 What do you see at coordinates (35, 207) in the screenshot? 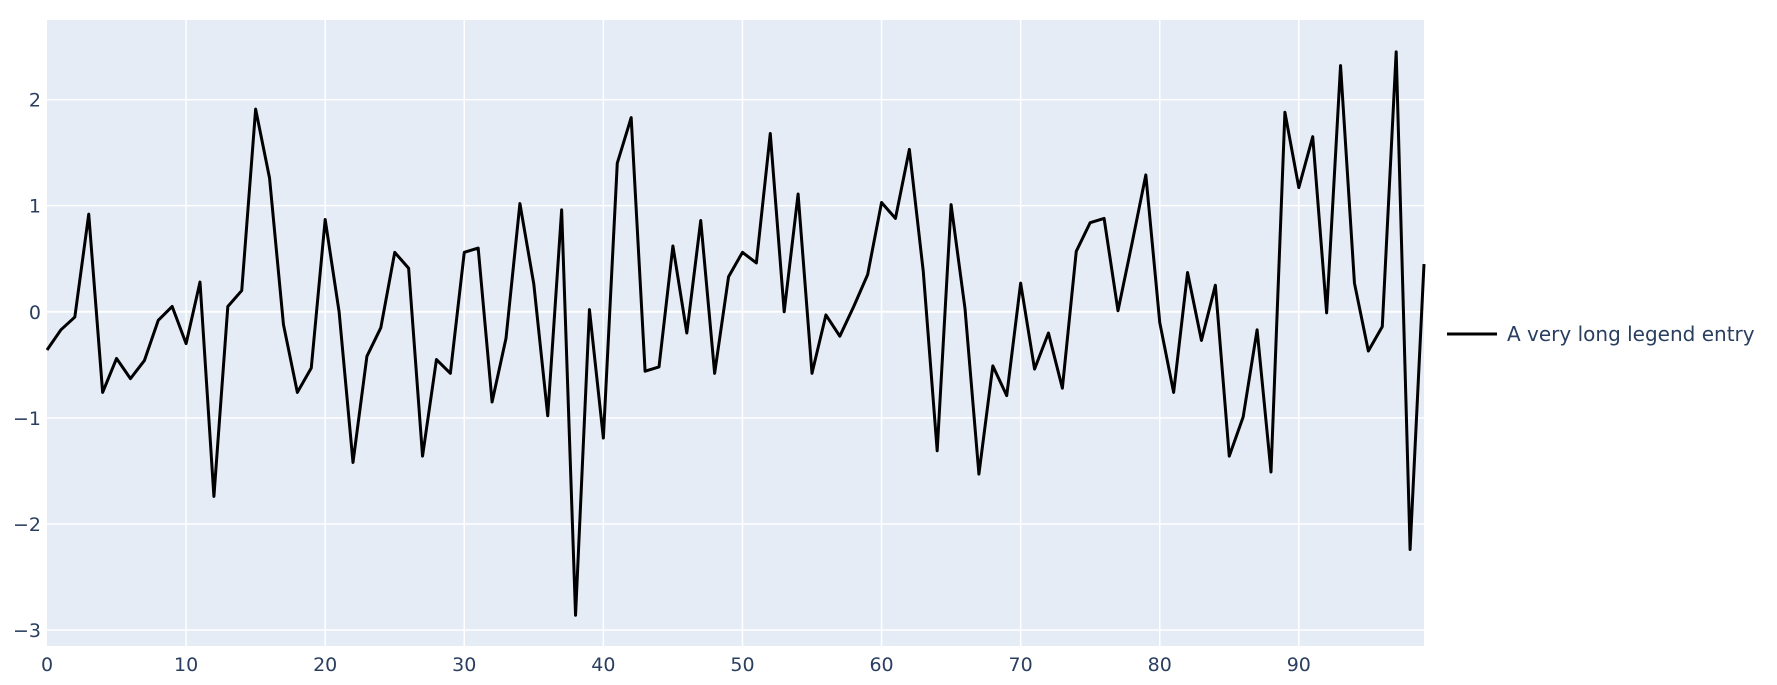
I see `y-tick-label: 1` at bounding box center [35, 207].